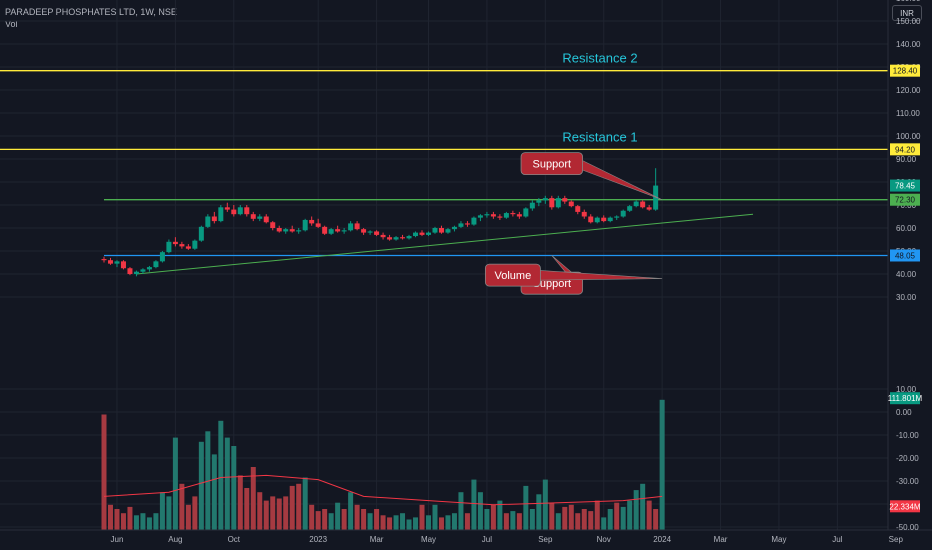  Describe the element at coordinates (91, 12) in the screenshot. I see `symbol-legend: PARADEEP PHOSPHATES LTD, 1W, NSE` at that location.